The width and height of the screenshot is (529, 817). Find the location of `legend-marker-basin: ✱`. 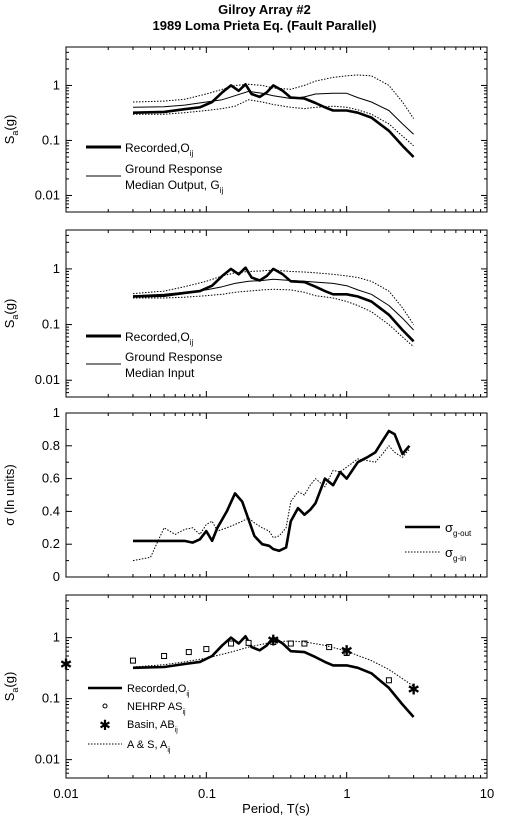

legend-marker-basin: ✱ is located at coordinates (105, 725).